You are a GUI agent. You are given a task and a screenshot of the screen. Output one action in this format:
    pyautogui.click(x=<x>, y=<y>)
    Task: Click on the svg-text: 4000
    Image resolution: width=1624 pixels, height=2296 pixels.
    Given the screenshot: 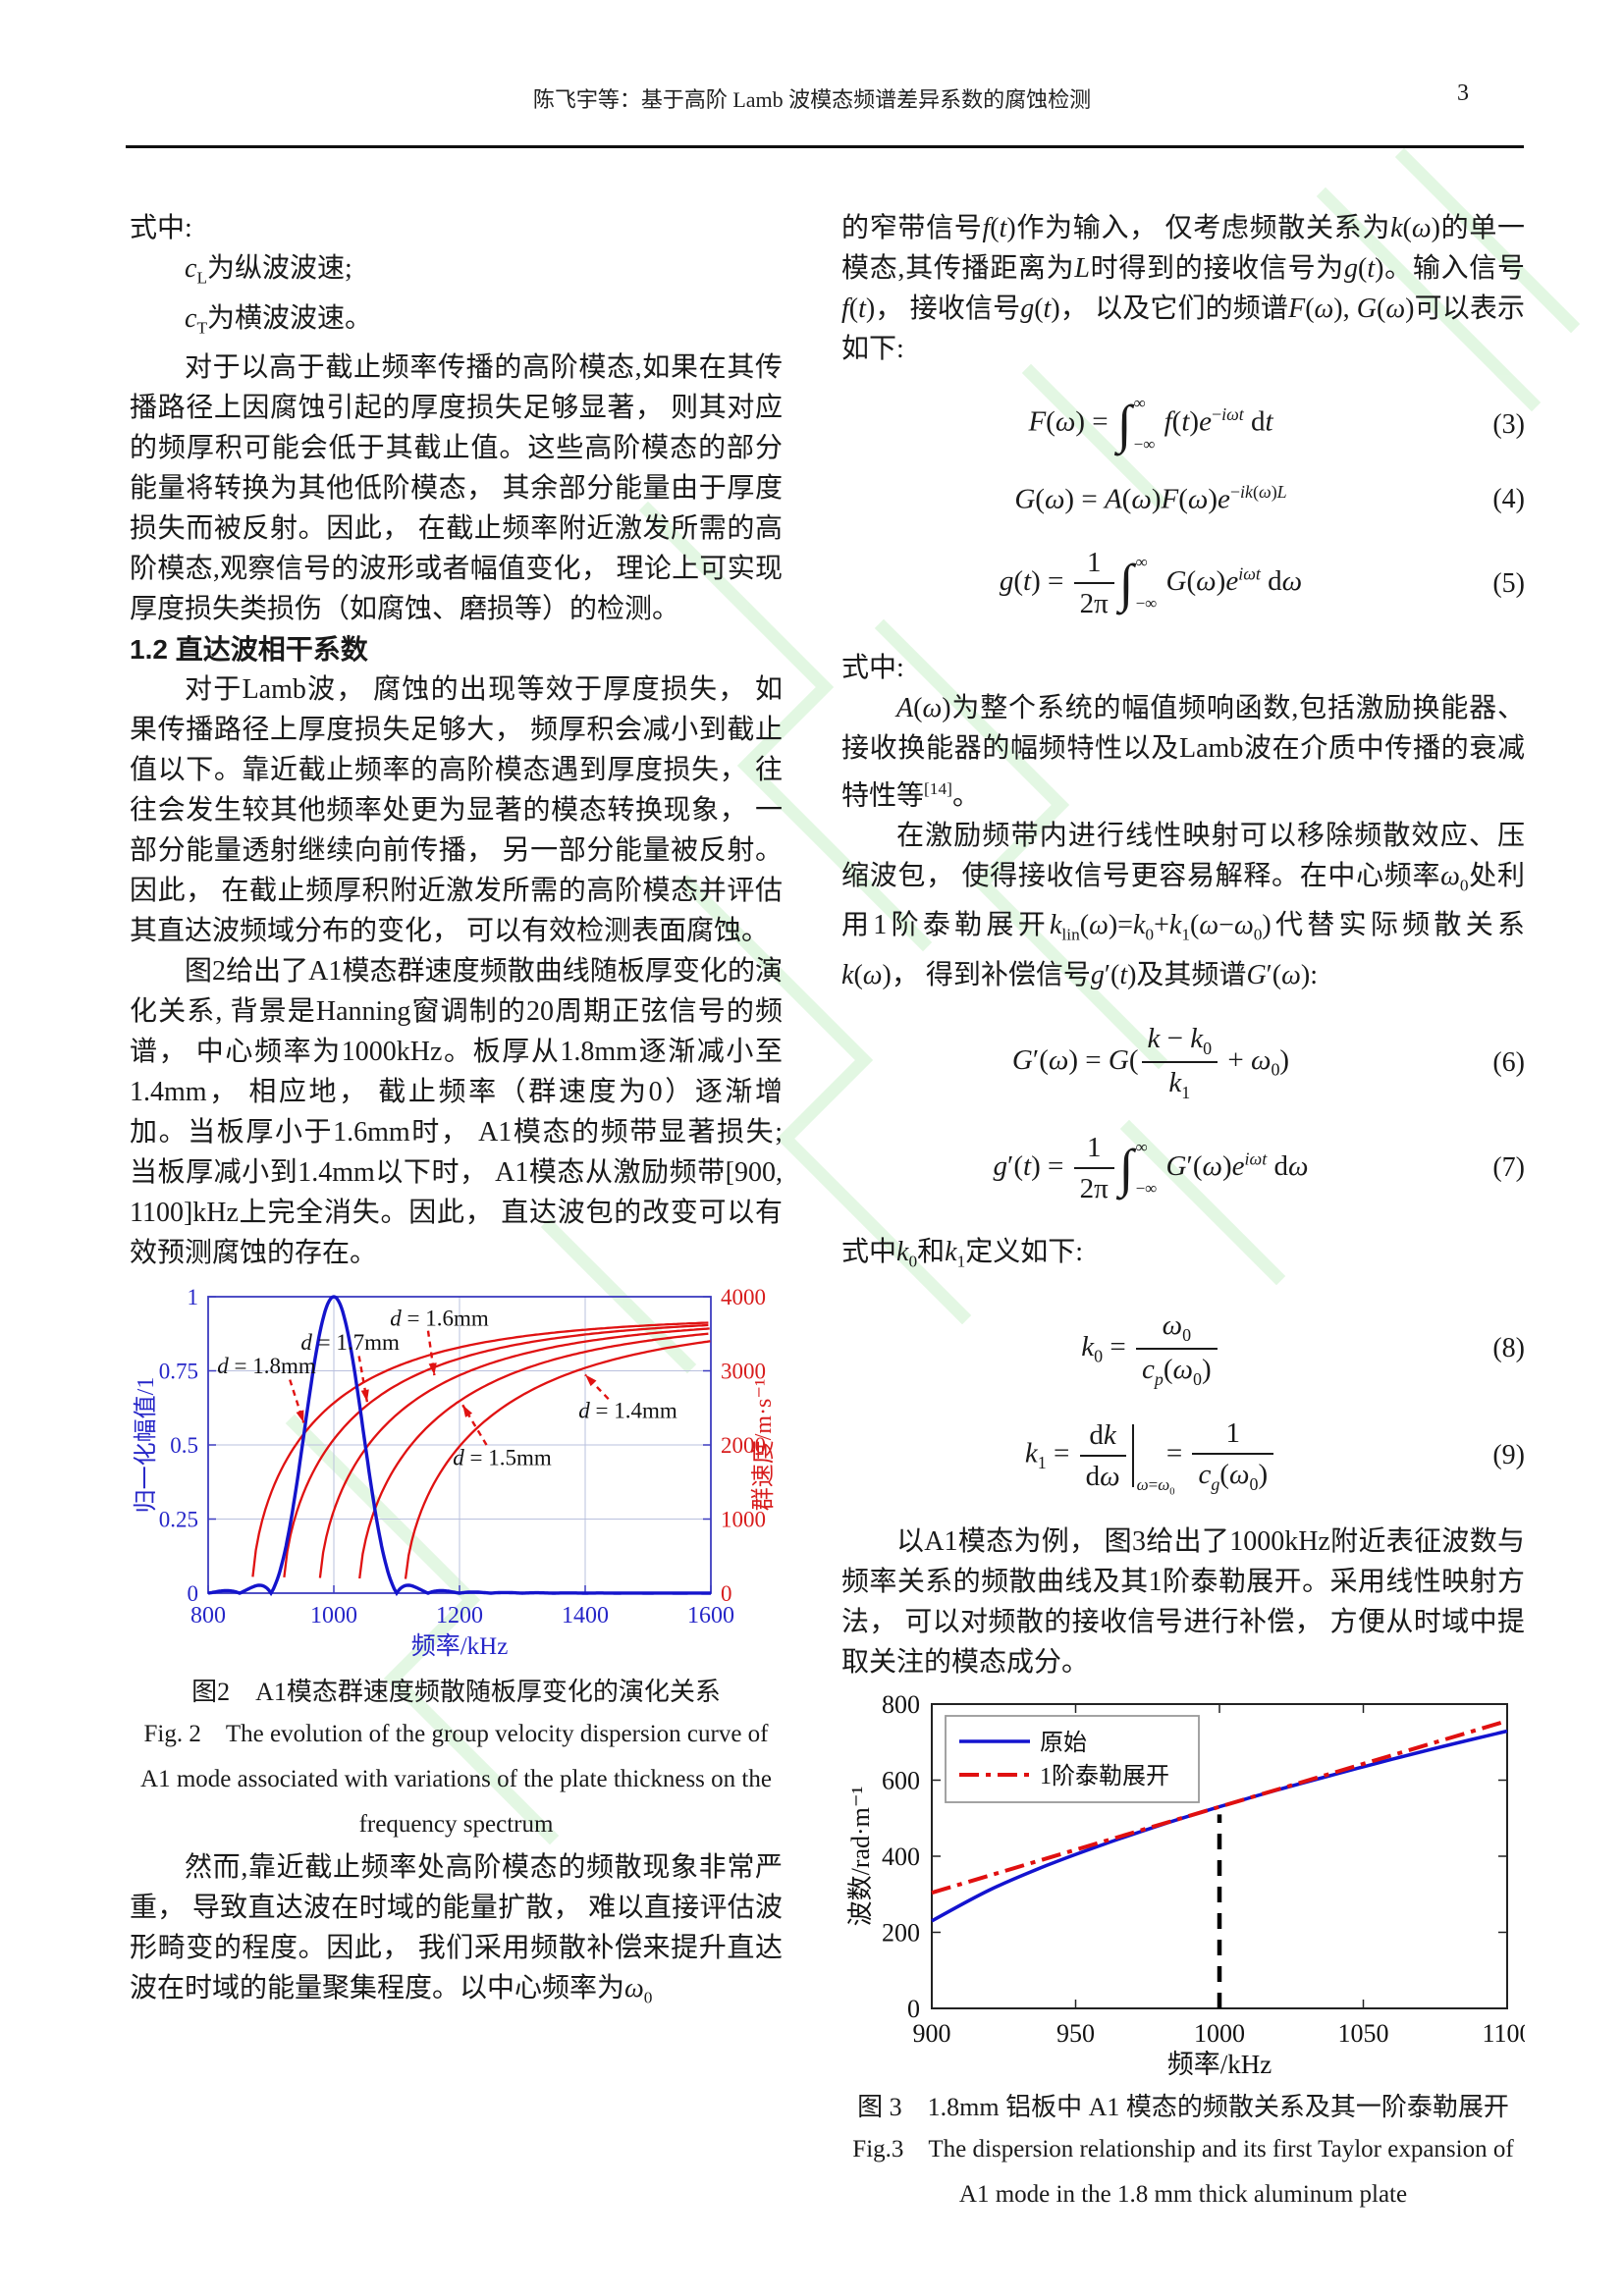 What is the action you would take?
    pyautogui.click(x=743, y=1297)
    